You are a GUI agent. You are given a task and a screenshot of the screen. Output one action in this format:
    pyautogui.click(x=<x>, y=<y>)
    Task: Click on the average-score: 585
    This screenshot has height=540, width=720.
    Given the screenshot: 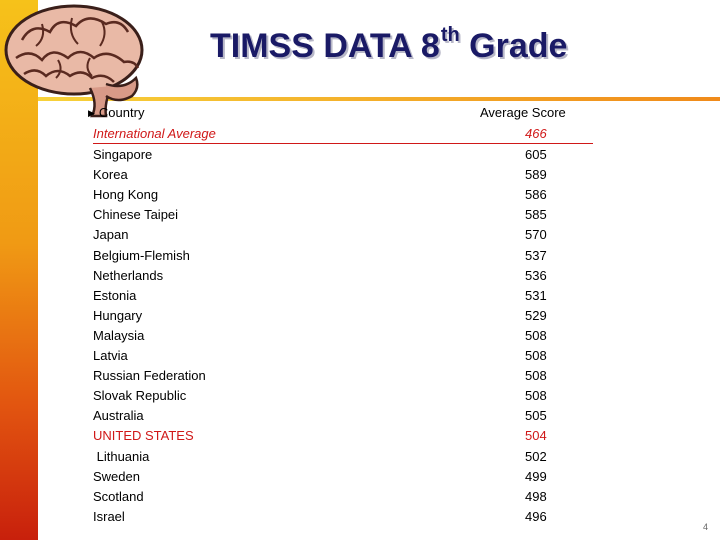 What is the action you would take?
    pyautogui.click(x=536, y=215)
    